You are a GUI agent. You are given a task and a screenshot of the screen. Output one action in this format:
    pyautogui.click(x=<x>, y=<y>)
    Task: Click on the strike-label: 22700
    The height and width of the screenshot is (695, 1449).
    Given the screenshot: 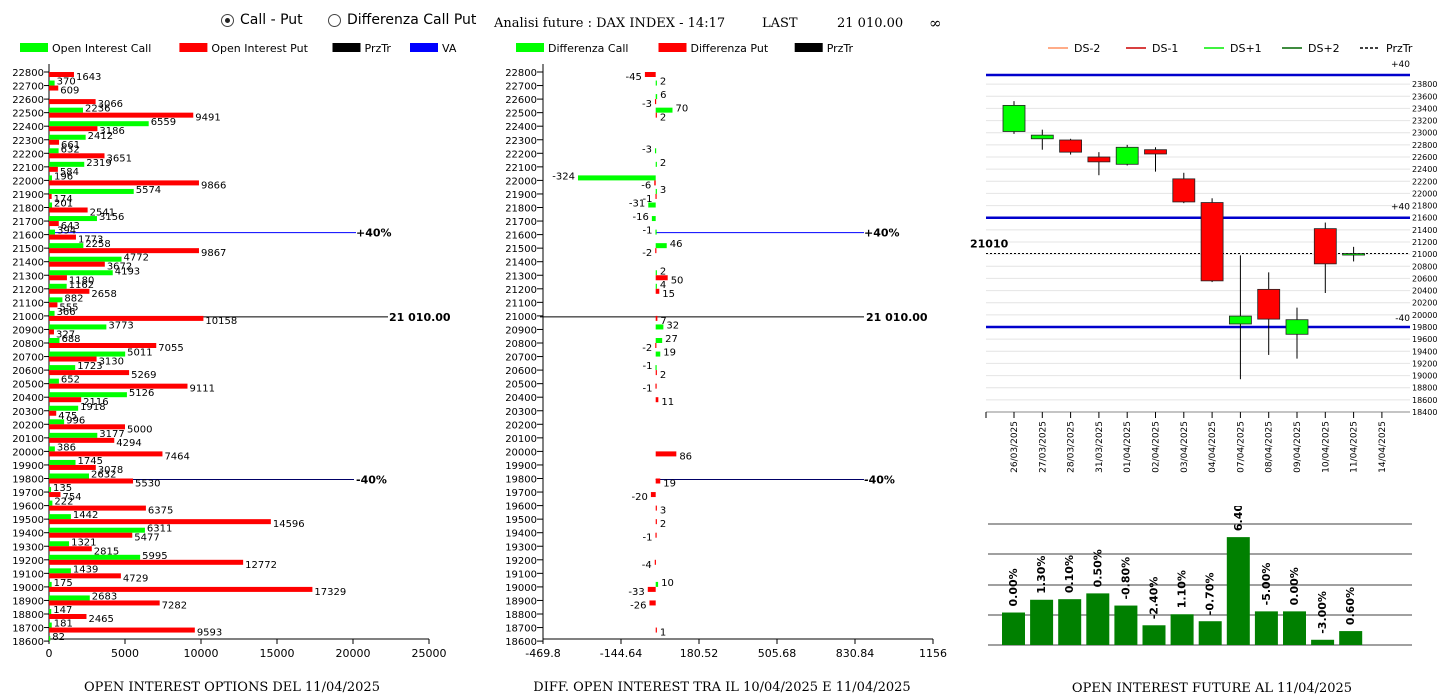 What is the action you would take?
    pyautogui.click(x=521, y=87)
    